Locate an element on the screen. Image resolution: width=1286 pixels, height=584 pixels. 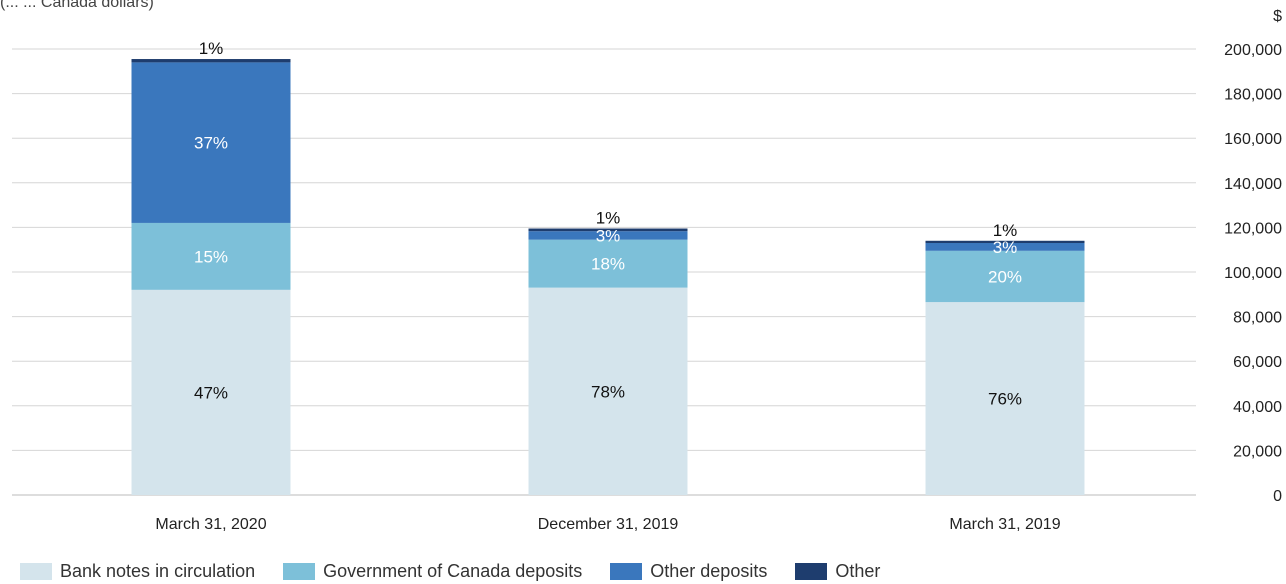
y-tick-label: 180,000 is located at coordinates (1253, 95).